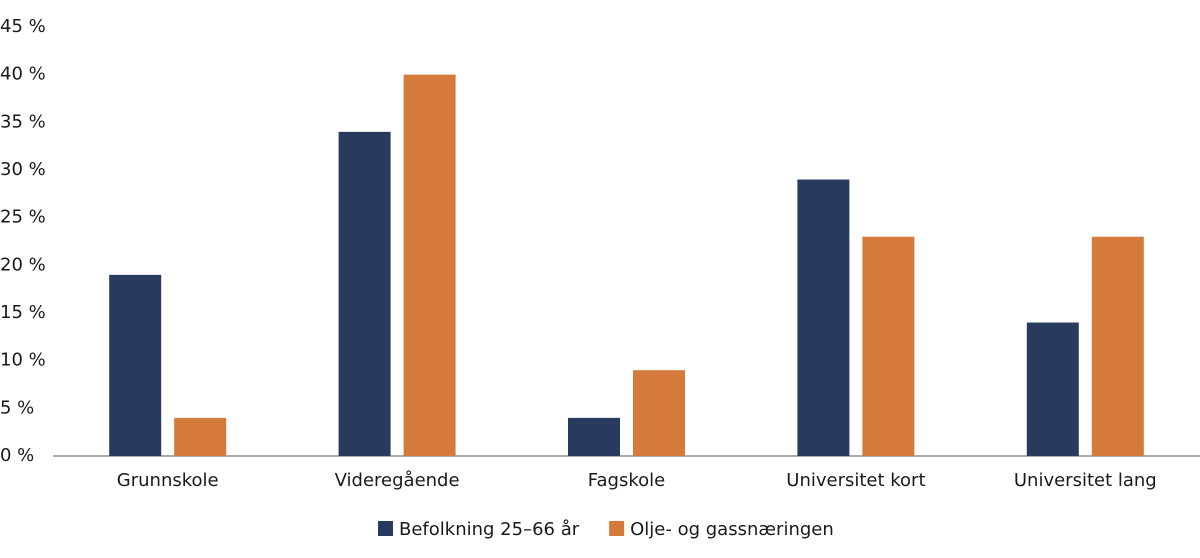  Describe the element at coordinates (23, 74) in the screenshot. I see `y-tick-label: 40 %` at that location.